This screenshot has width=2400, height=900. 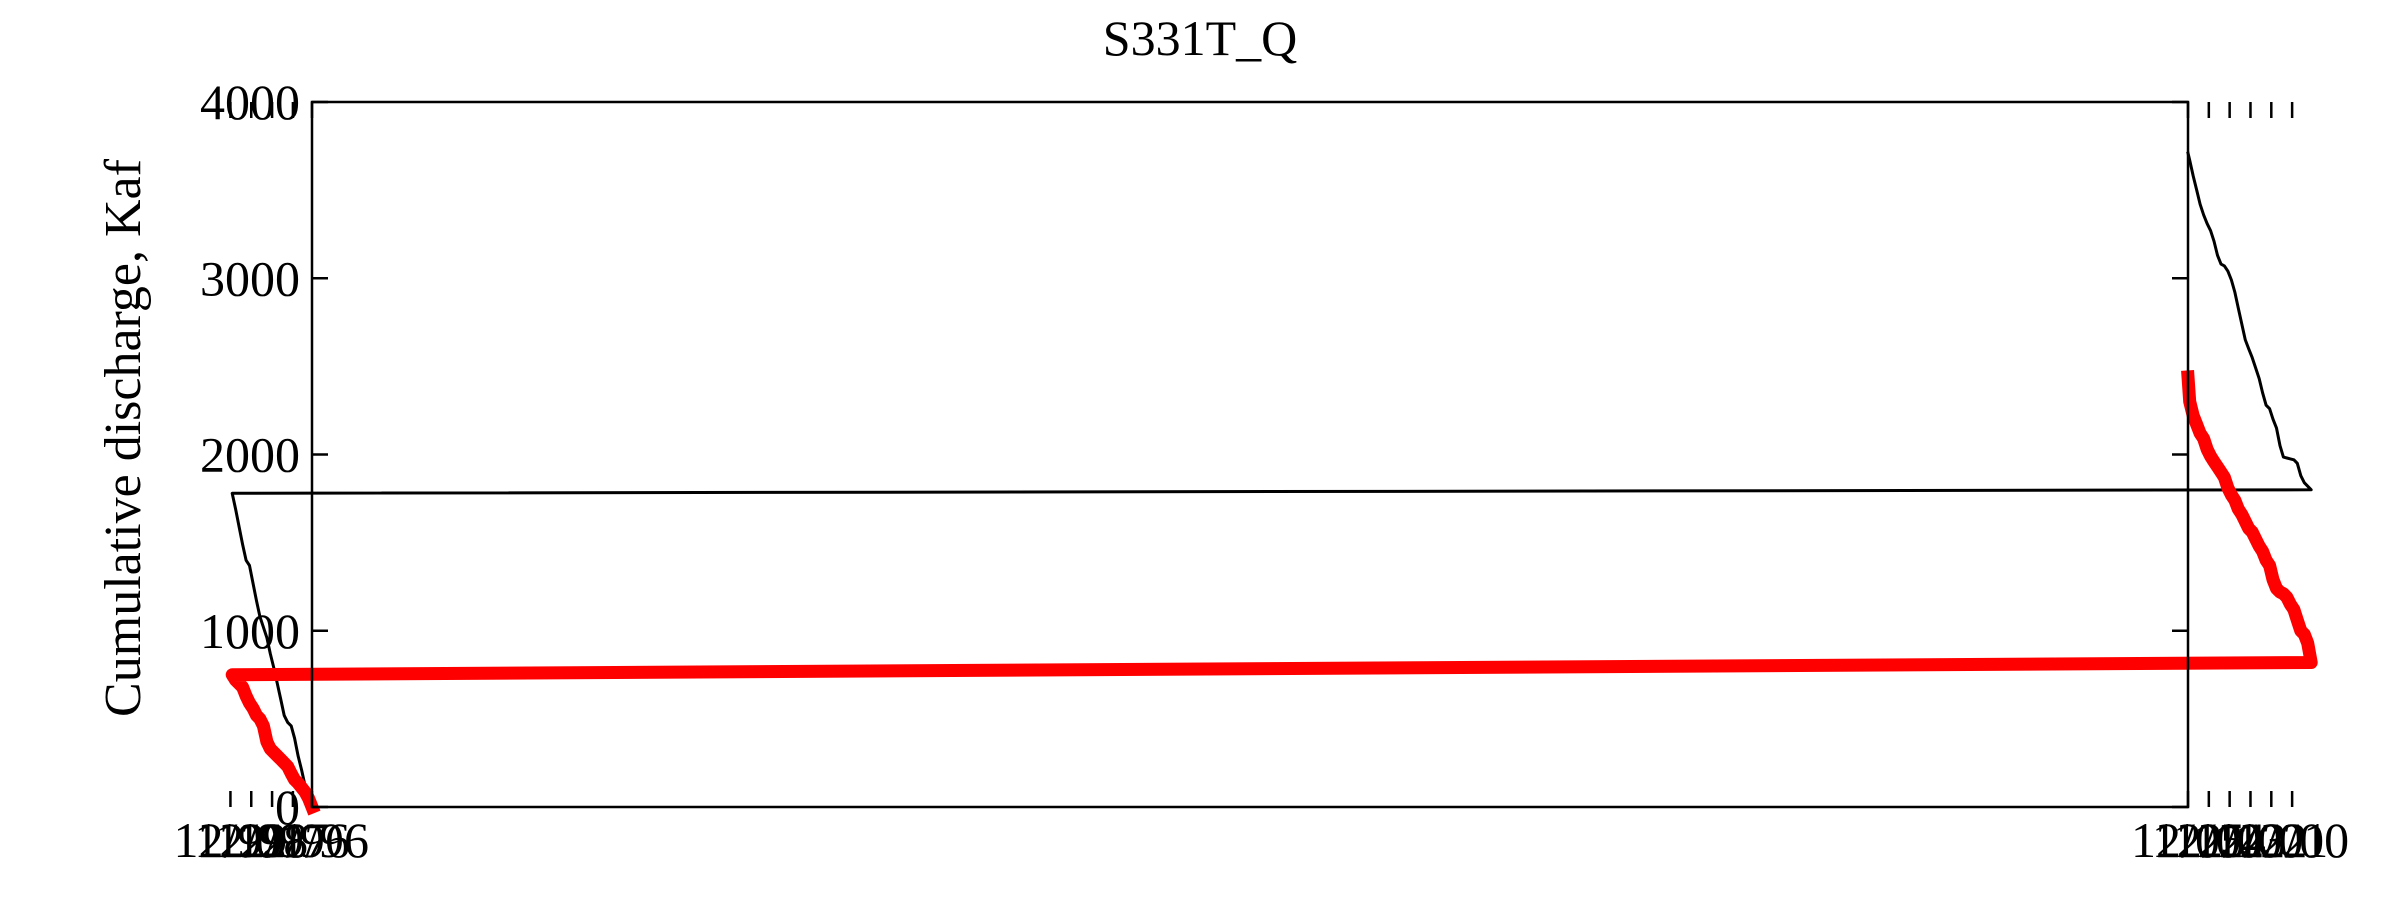 What do you see at coordinates (2271, 840) in the screenshot?
I see `x-tick-label: 12/01` at bounding box center [2271, 840].